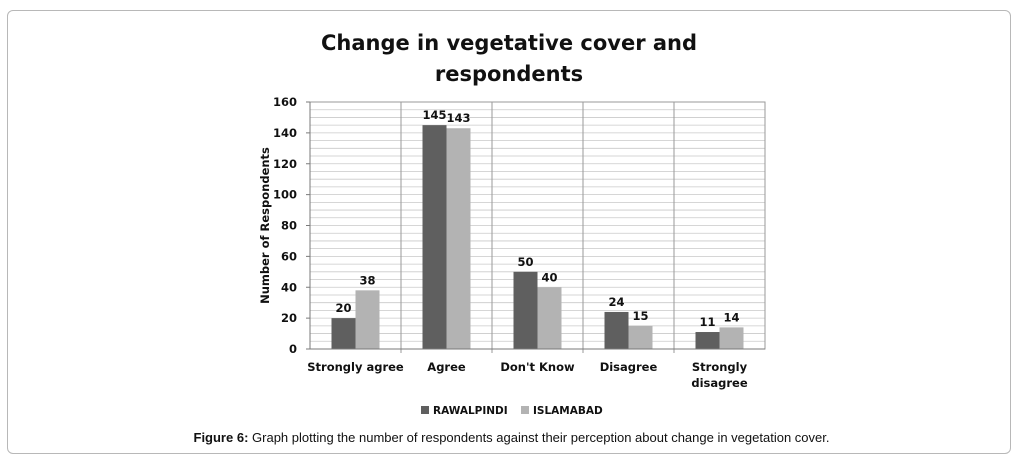  What do you see at coordinates (446, 367) in the screenshot?
I see `x-category-label: Agree` at bounding box center [446, 367].